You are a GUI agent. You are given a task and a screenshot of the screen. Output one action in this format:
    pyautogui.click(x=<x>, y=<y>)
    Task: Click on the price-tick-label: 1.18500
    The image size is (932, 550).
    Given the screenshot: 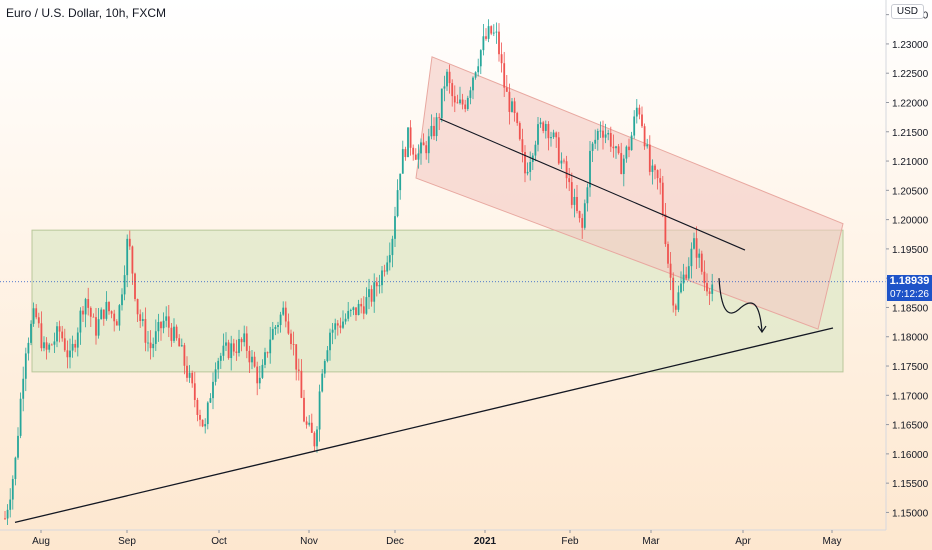 What is the action you would take?
    pyautogui.click(x=910, y=308)
    